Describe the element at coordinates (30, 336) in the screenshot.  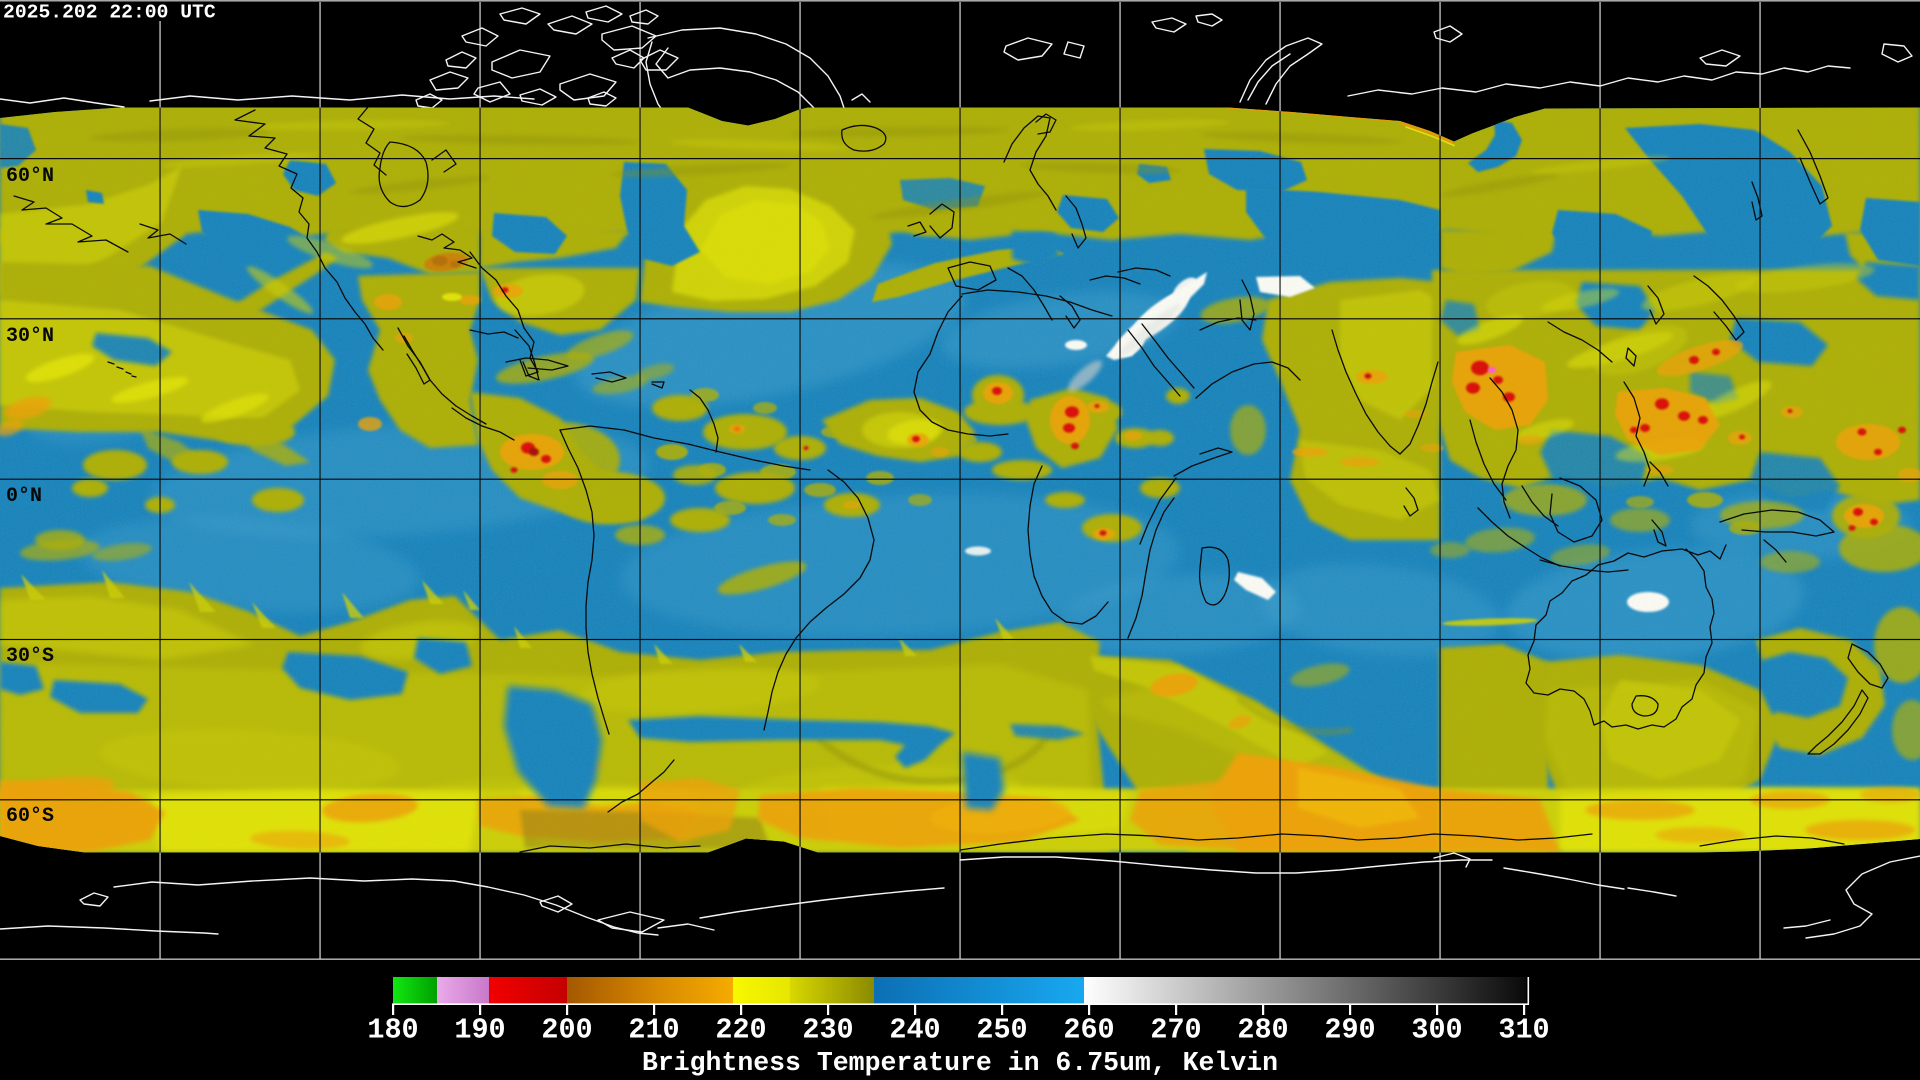
I see `svg-text: 30°N` at that location.